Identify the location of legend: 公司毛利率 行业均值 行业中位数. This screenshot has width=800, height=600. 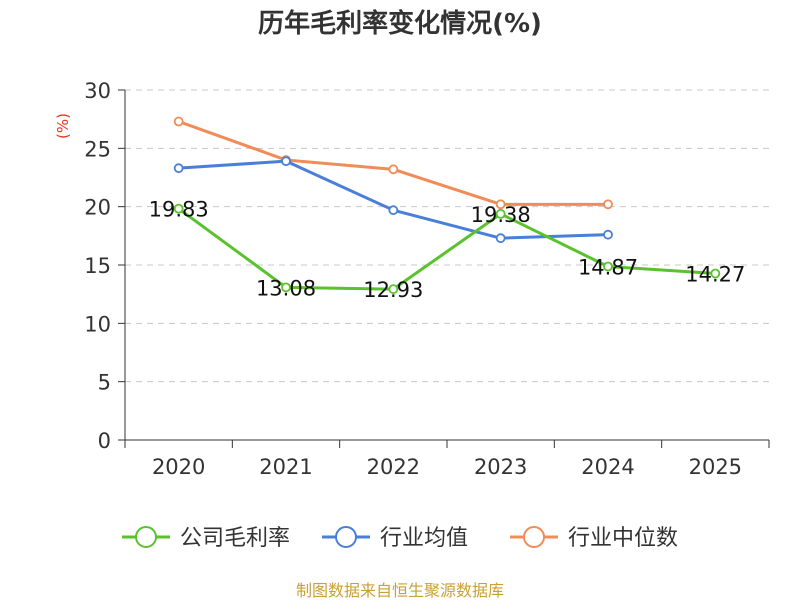
(400, 538).